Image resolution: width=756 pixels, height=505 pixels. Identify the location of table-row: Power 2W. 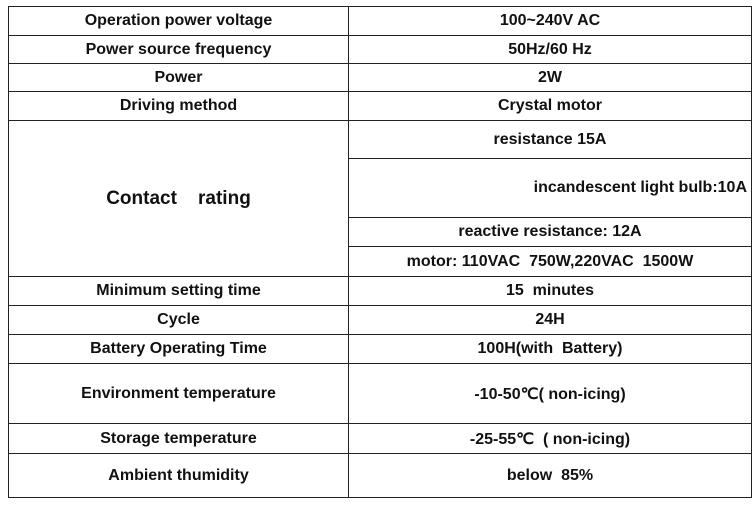
(380, 77).